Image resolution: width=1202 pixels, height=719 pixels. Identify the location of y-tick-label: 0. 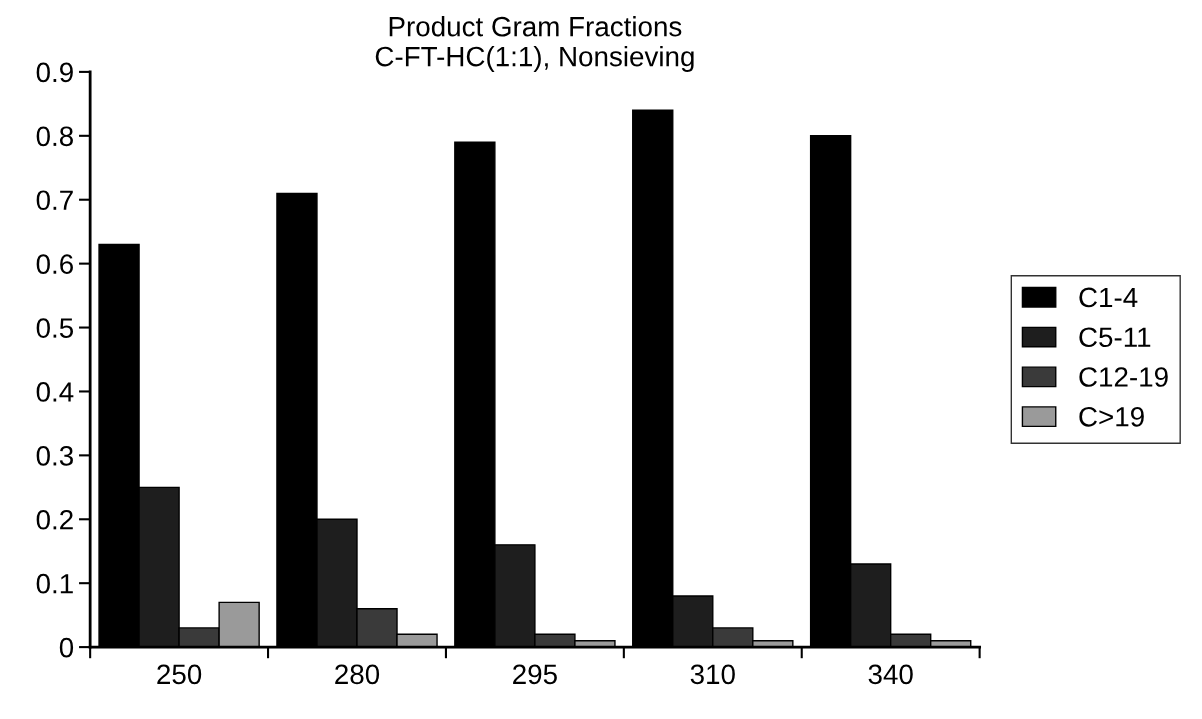
(66, 647).